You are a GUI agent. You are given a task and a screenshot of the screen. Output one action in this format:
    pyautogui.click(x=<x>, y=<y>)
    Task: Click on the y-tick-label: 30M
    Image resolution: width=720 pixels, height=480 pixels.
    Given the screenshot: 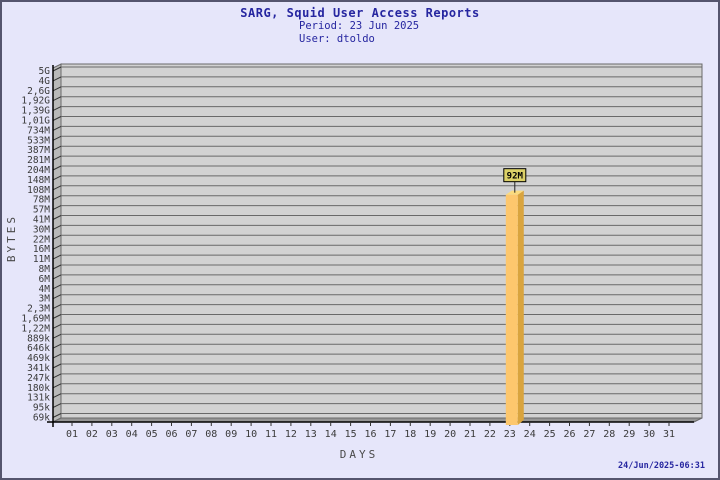 What is the action you would take?
    pyautogui.click(x=41, y=229)
    